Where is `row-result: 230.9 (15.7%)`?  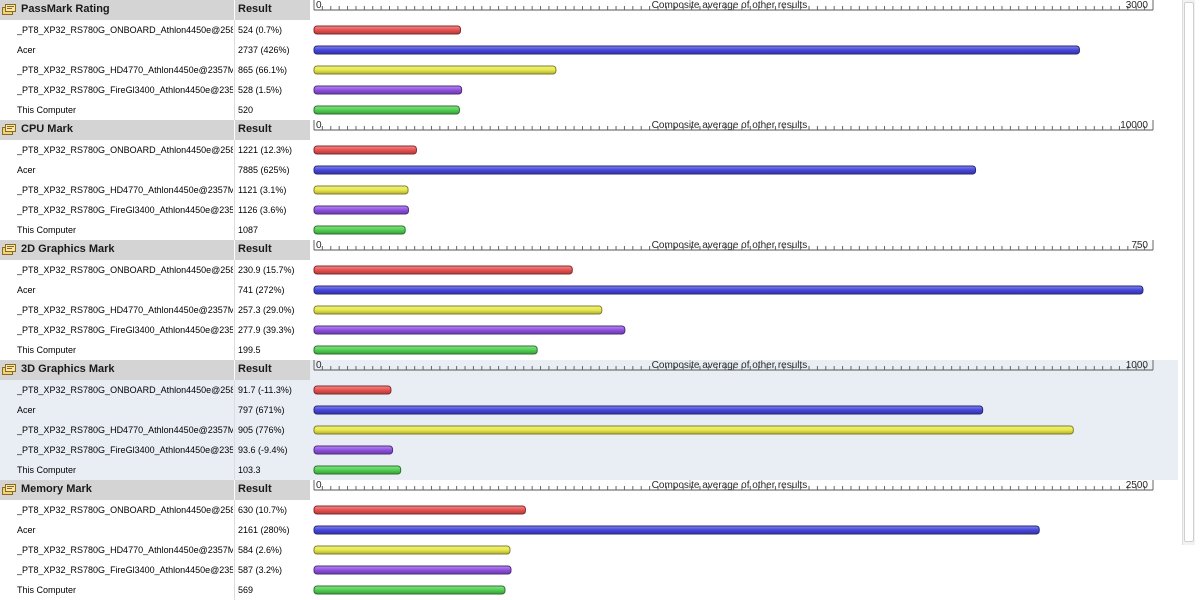
row-result: 230.9 (15.7%) is located at coordinates (266, 270).